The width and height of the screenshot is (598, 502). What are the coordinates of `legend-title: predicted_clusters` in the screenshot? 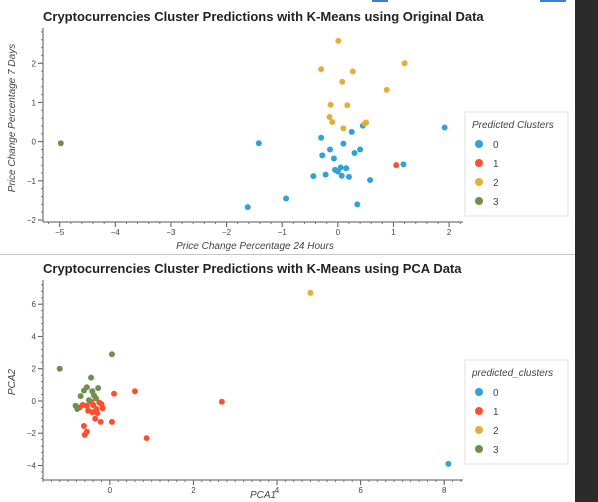 It's located at (512, 373).